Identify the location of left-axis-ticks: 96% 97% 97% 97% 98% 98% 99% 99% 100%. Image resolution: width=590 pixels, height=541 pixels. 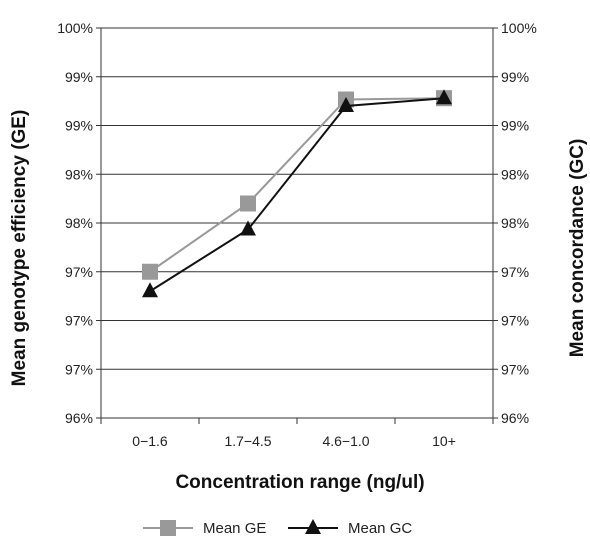
(79, 223).